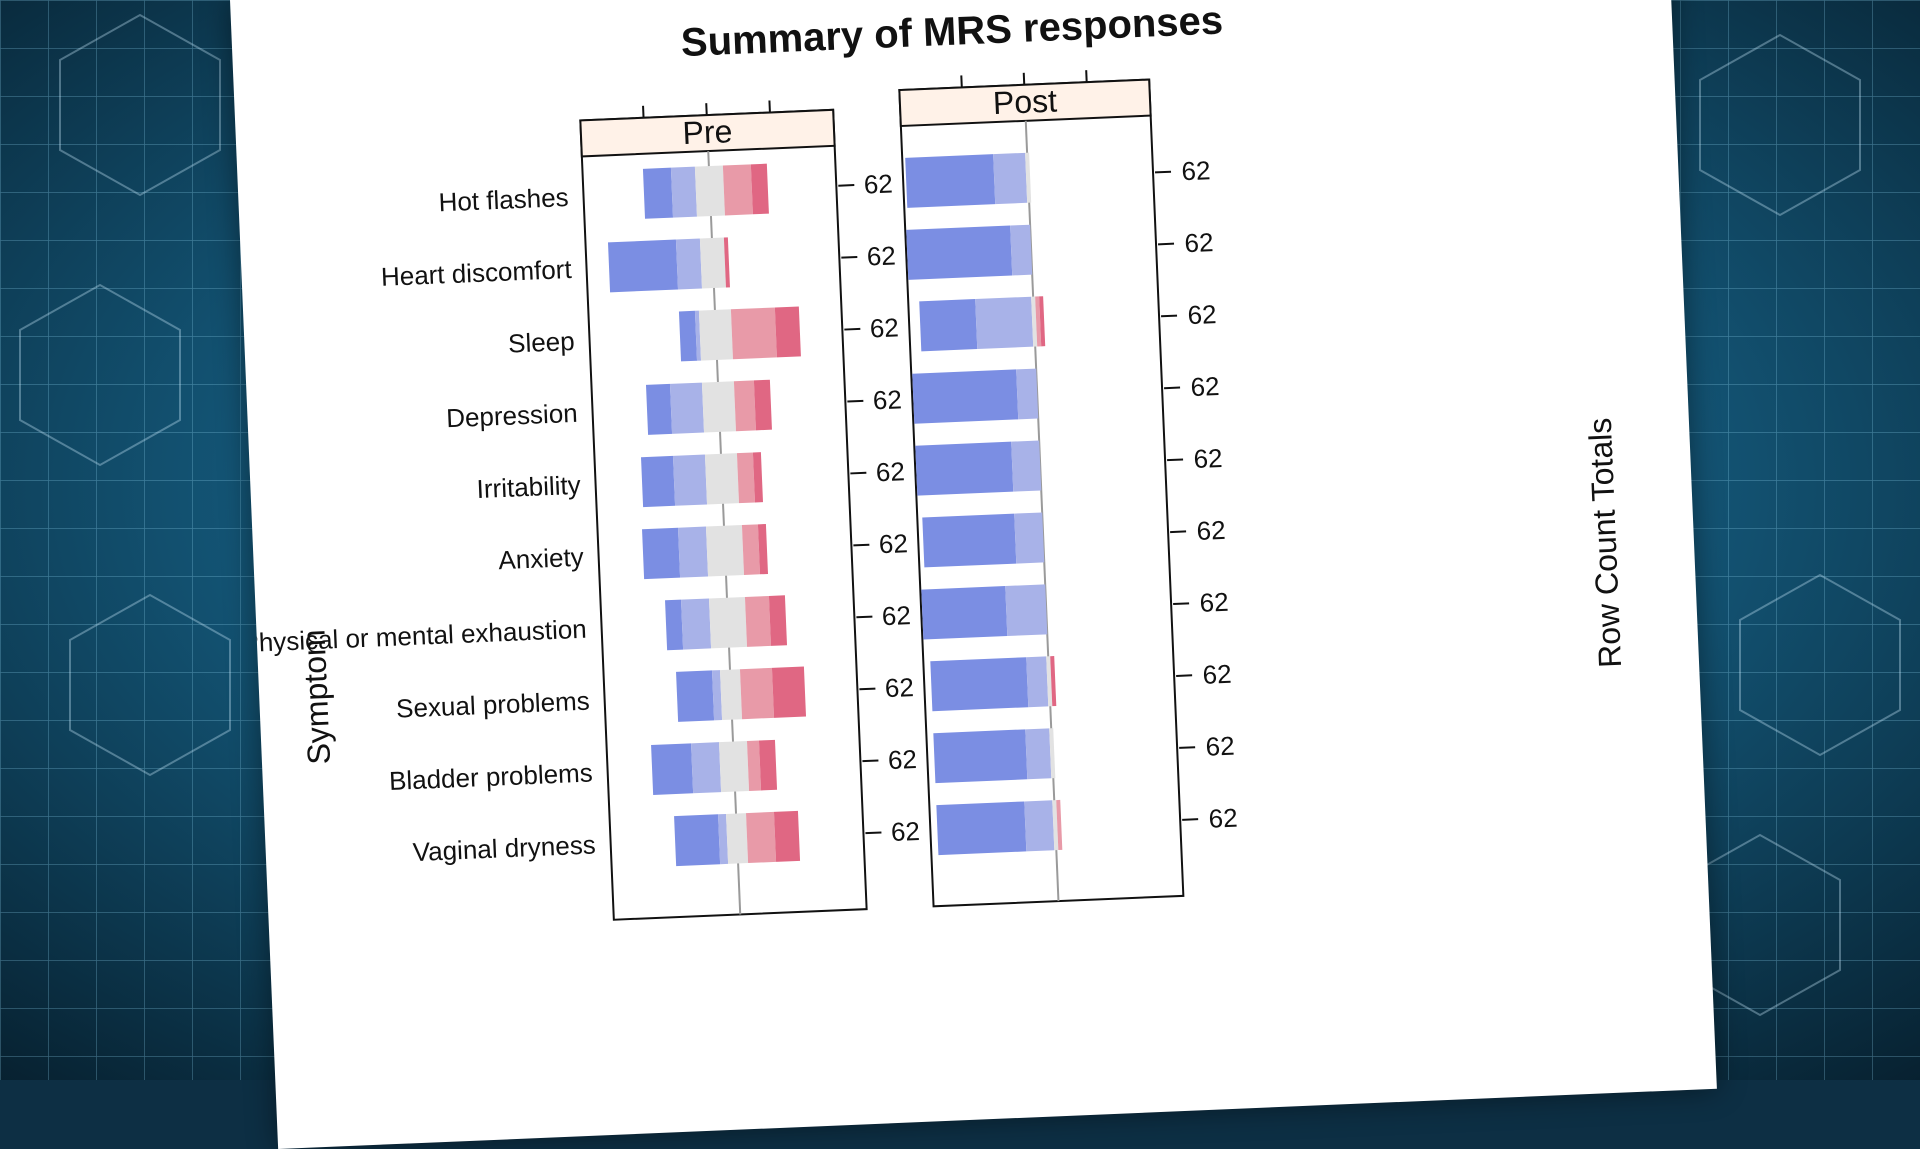 This screenshot has width=1920, height=1149. What do you see at coordinates (541, 559) in the screenshot?
I see `category-label-5: Anxiety` at bounding box center [541, 559].